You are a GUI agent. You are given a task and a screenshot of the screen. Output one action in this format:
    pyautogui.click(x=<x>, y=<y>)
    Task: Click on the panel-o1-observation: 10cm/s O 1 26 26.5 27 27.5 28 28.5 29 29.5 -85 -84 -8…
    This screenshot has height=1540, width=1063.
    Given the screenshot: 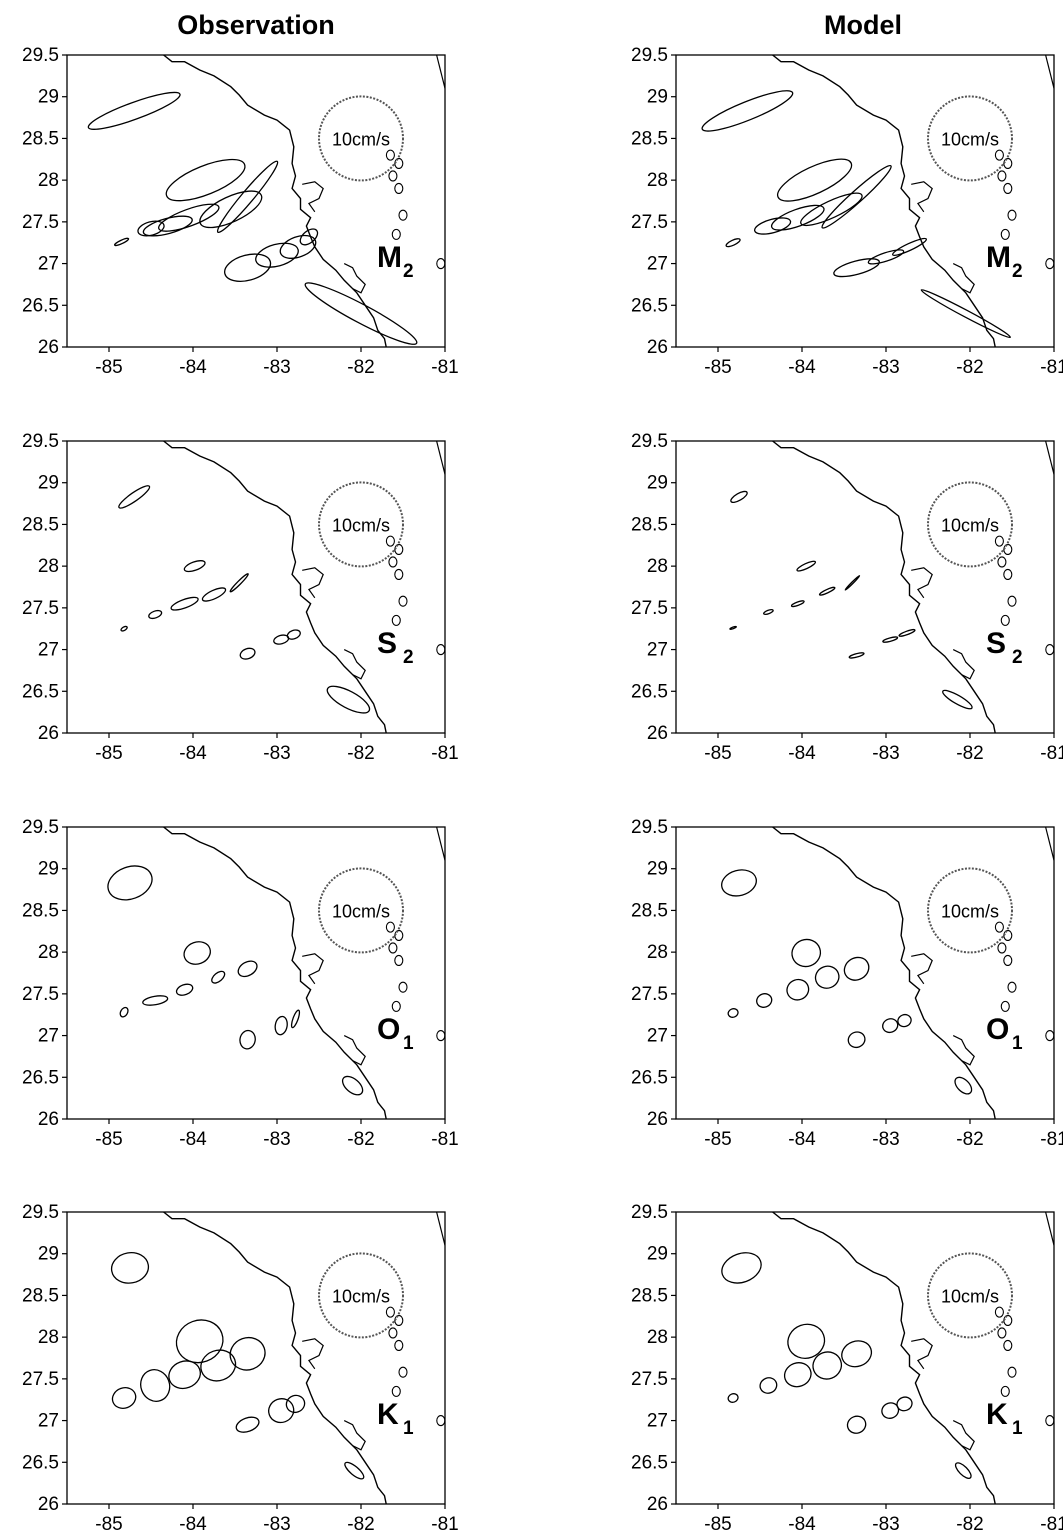 What is the action you would take?
    pyautogui.click(x=240, y=983)
    